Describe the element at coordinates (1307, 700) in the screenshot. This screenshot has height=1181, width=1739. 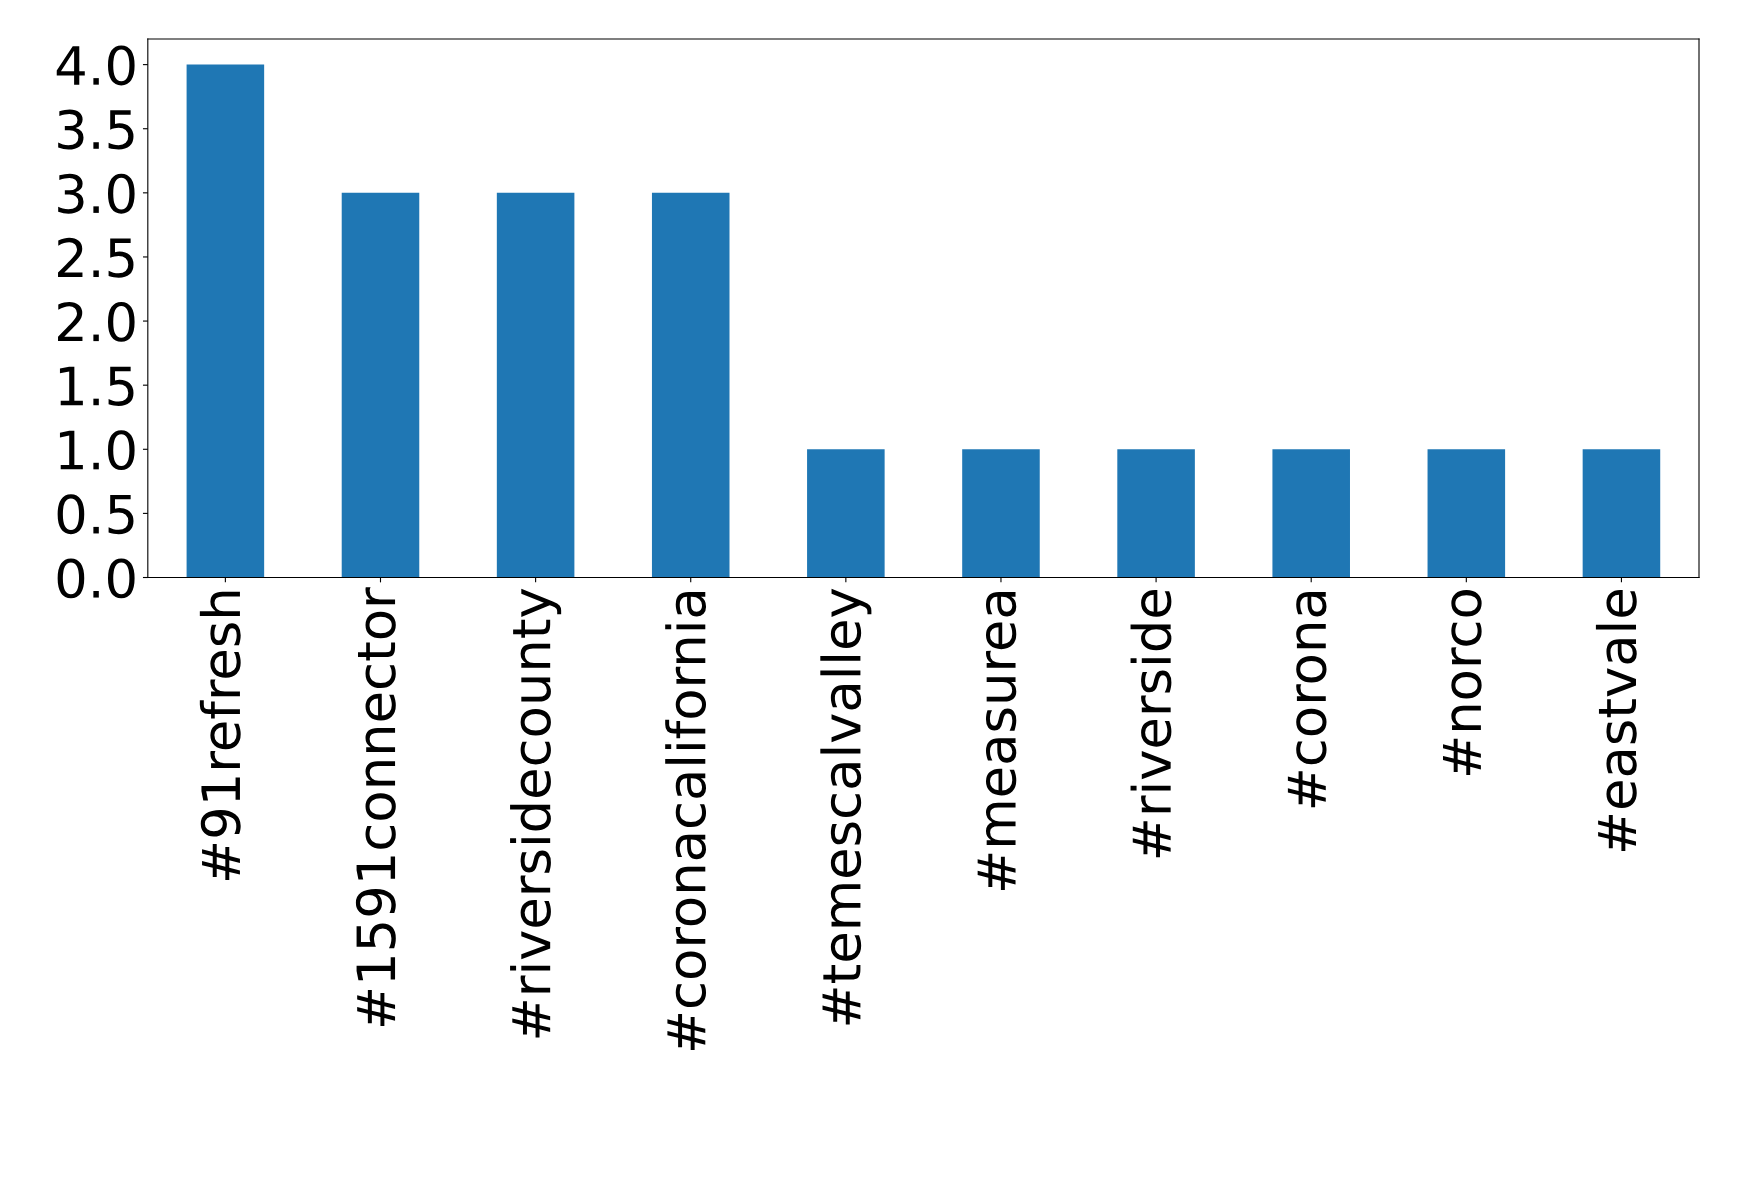
I see `x-tick-label: #corona` at that location.